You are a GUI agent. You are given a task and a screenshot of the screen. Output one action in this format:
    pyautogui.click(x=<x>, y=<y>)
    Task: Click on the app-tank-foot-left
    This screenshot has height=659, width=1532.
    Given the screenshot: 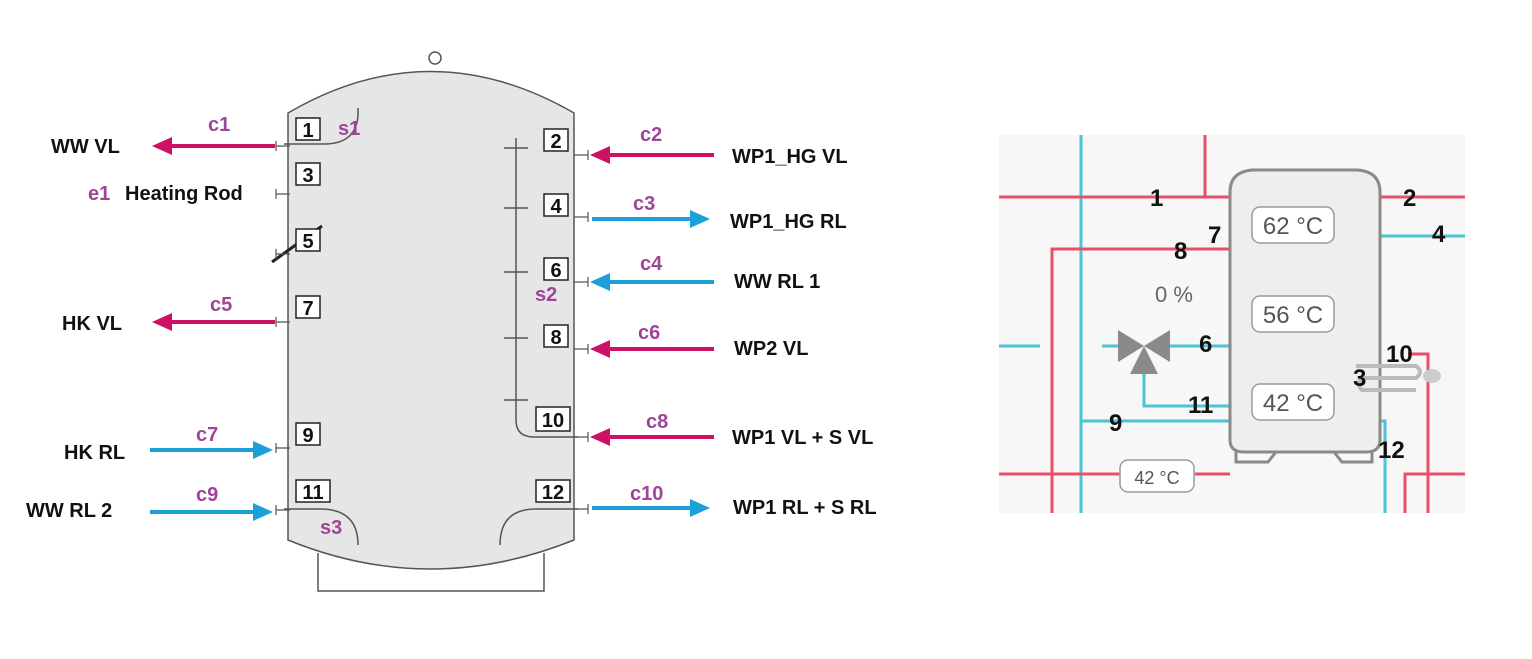 What is the action you would take?
    pyautogui.click(x=1256, y=457)
    